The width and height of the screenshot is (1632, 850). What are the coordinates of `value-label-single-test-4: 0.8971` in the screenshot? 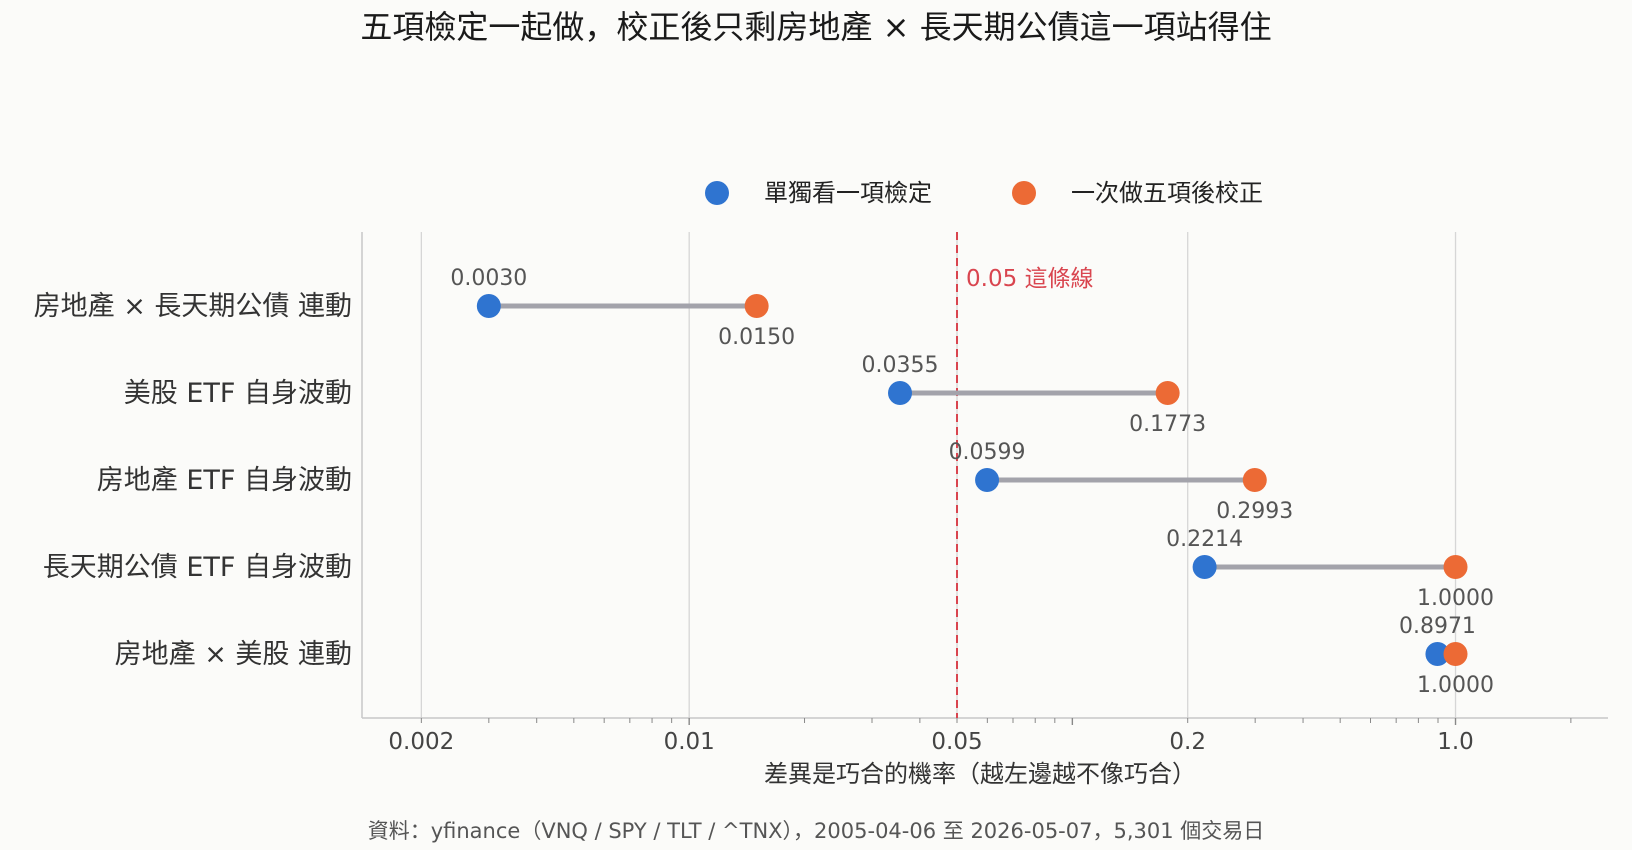 It's located at (1437, 626).